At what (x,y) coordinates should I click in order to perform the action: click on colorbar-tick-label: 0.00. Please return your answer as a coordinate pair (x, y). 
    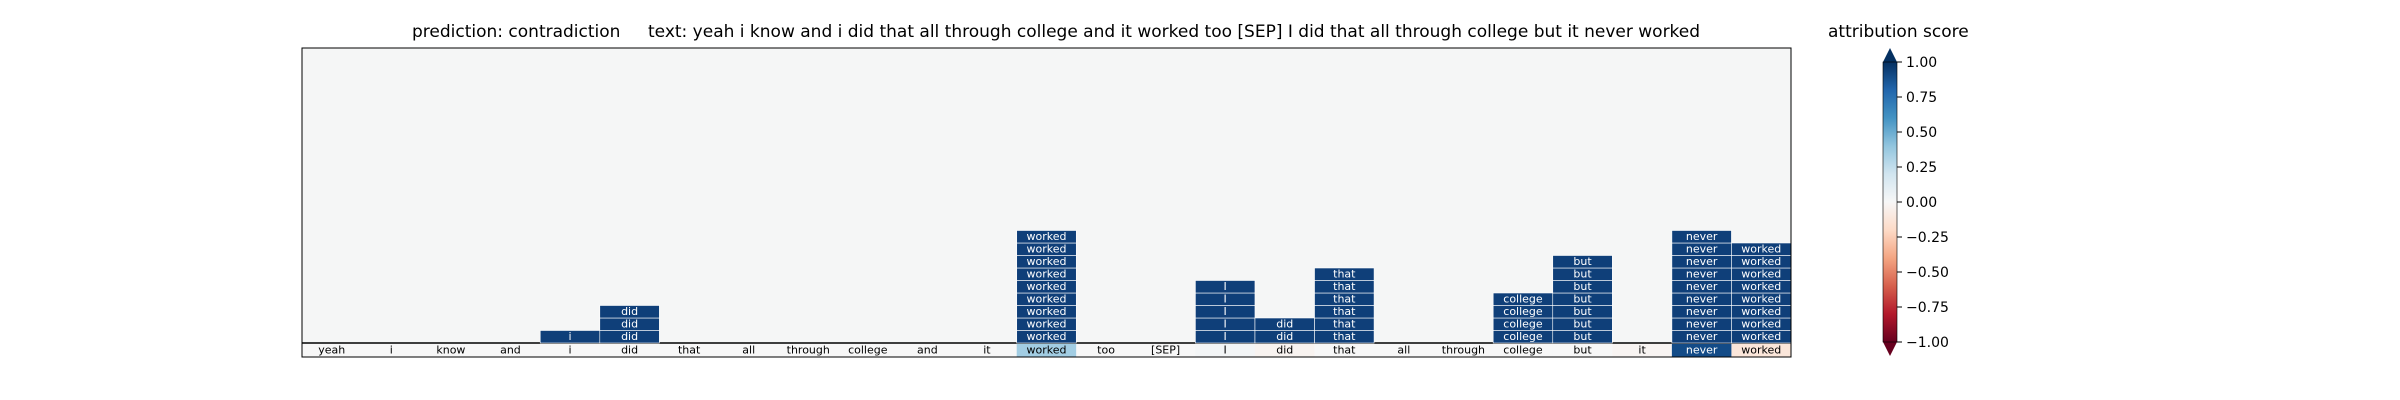
    Looking at the image, I should click on (1921, 203).